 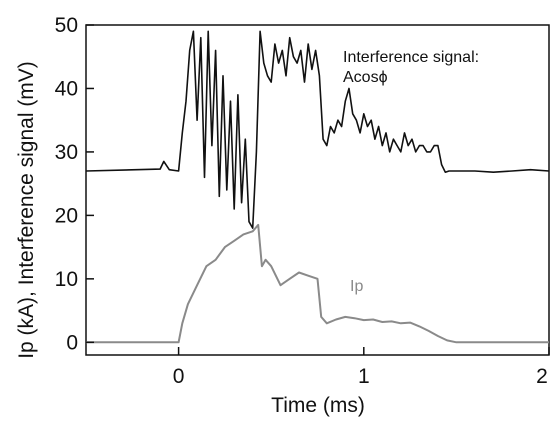 What do you see at coordinates (542, 376) in the screenshot?
I see `x-tick-label: 2` at bounding box center [542, 376].